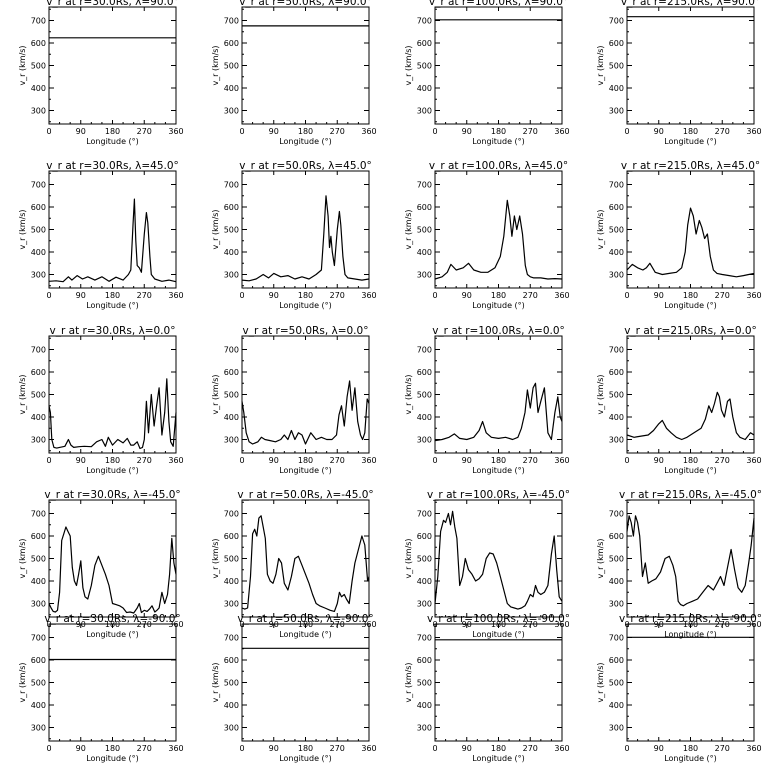 The width and height of the screenshot is (768, 772). I want to click on chart-title: v_r at r=100.0Rs, λ=0.0°, so click(498, 331).